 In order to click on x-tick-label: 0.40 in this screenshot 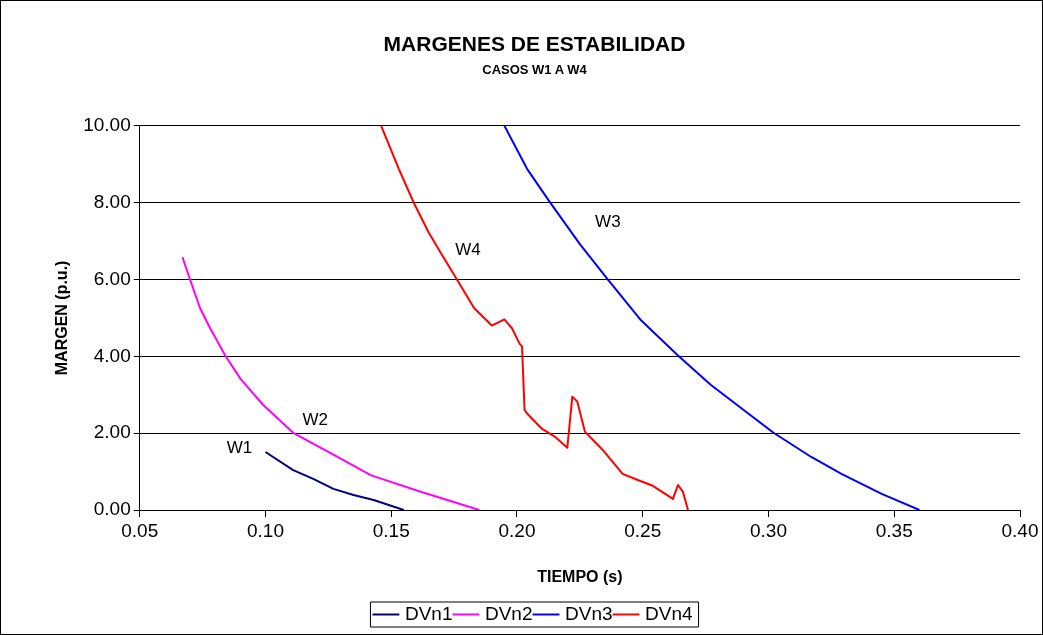, I will do `click(1020, 530)`.